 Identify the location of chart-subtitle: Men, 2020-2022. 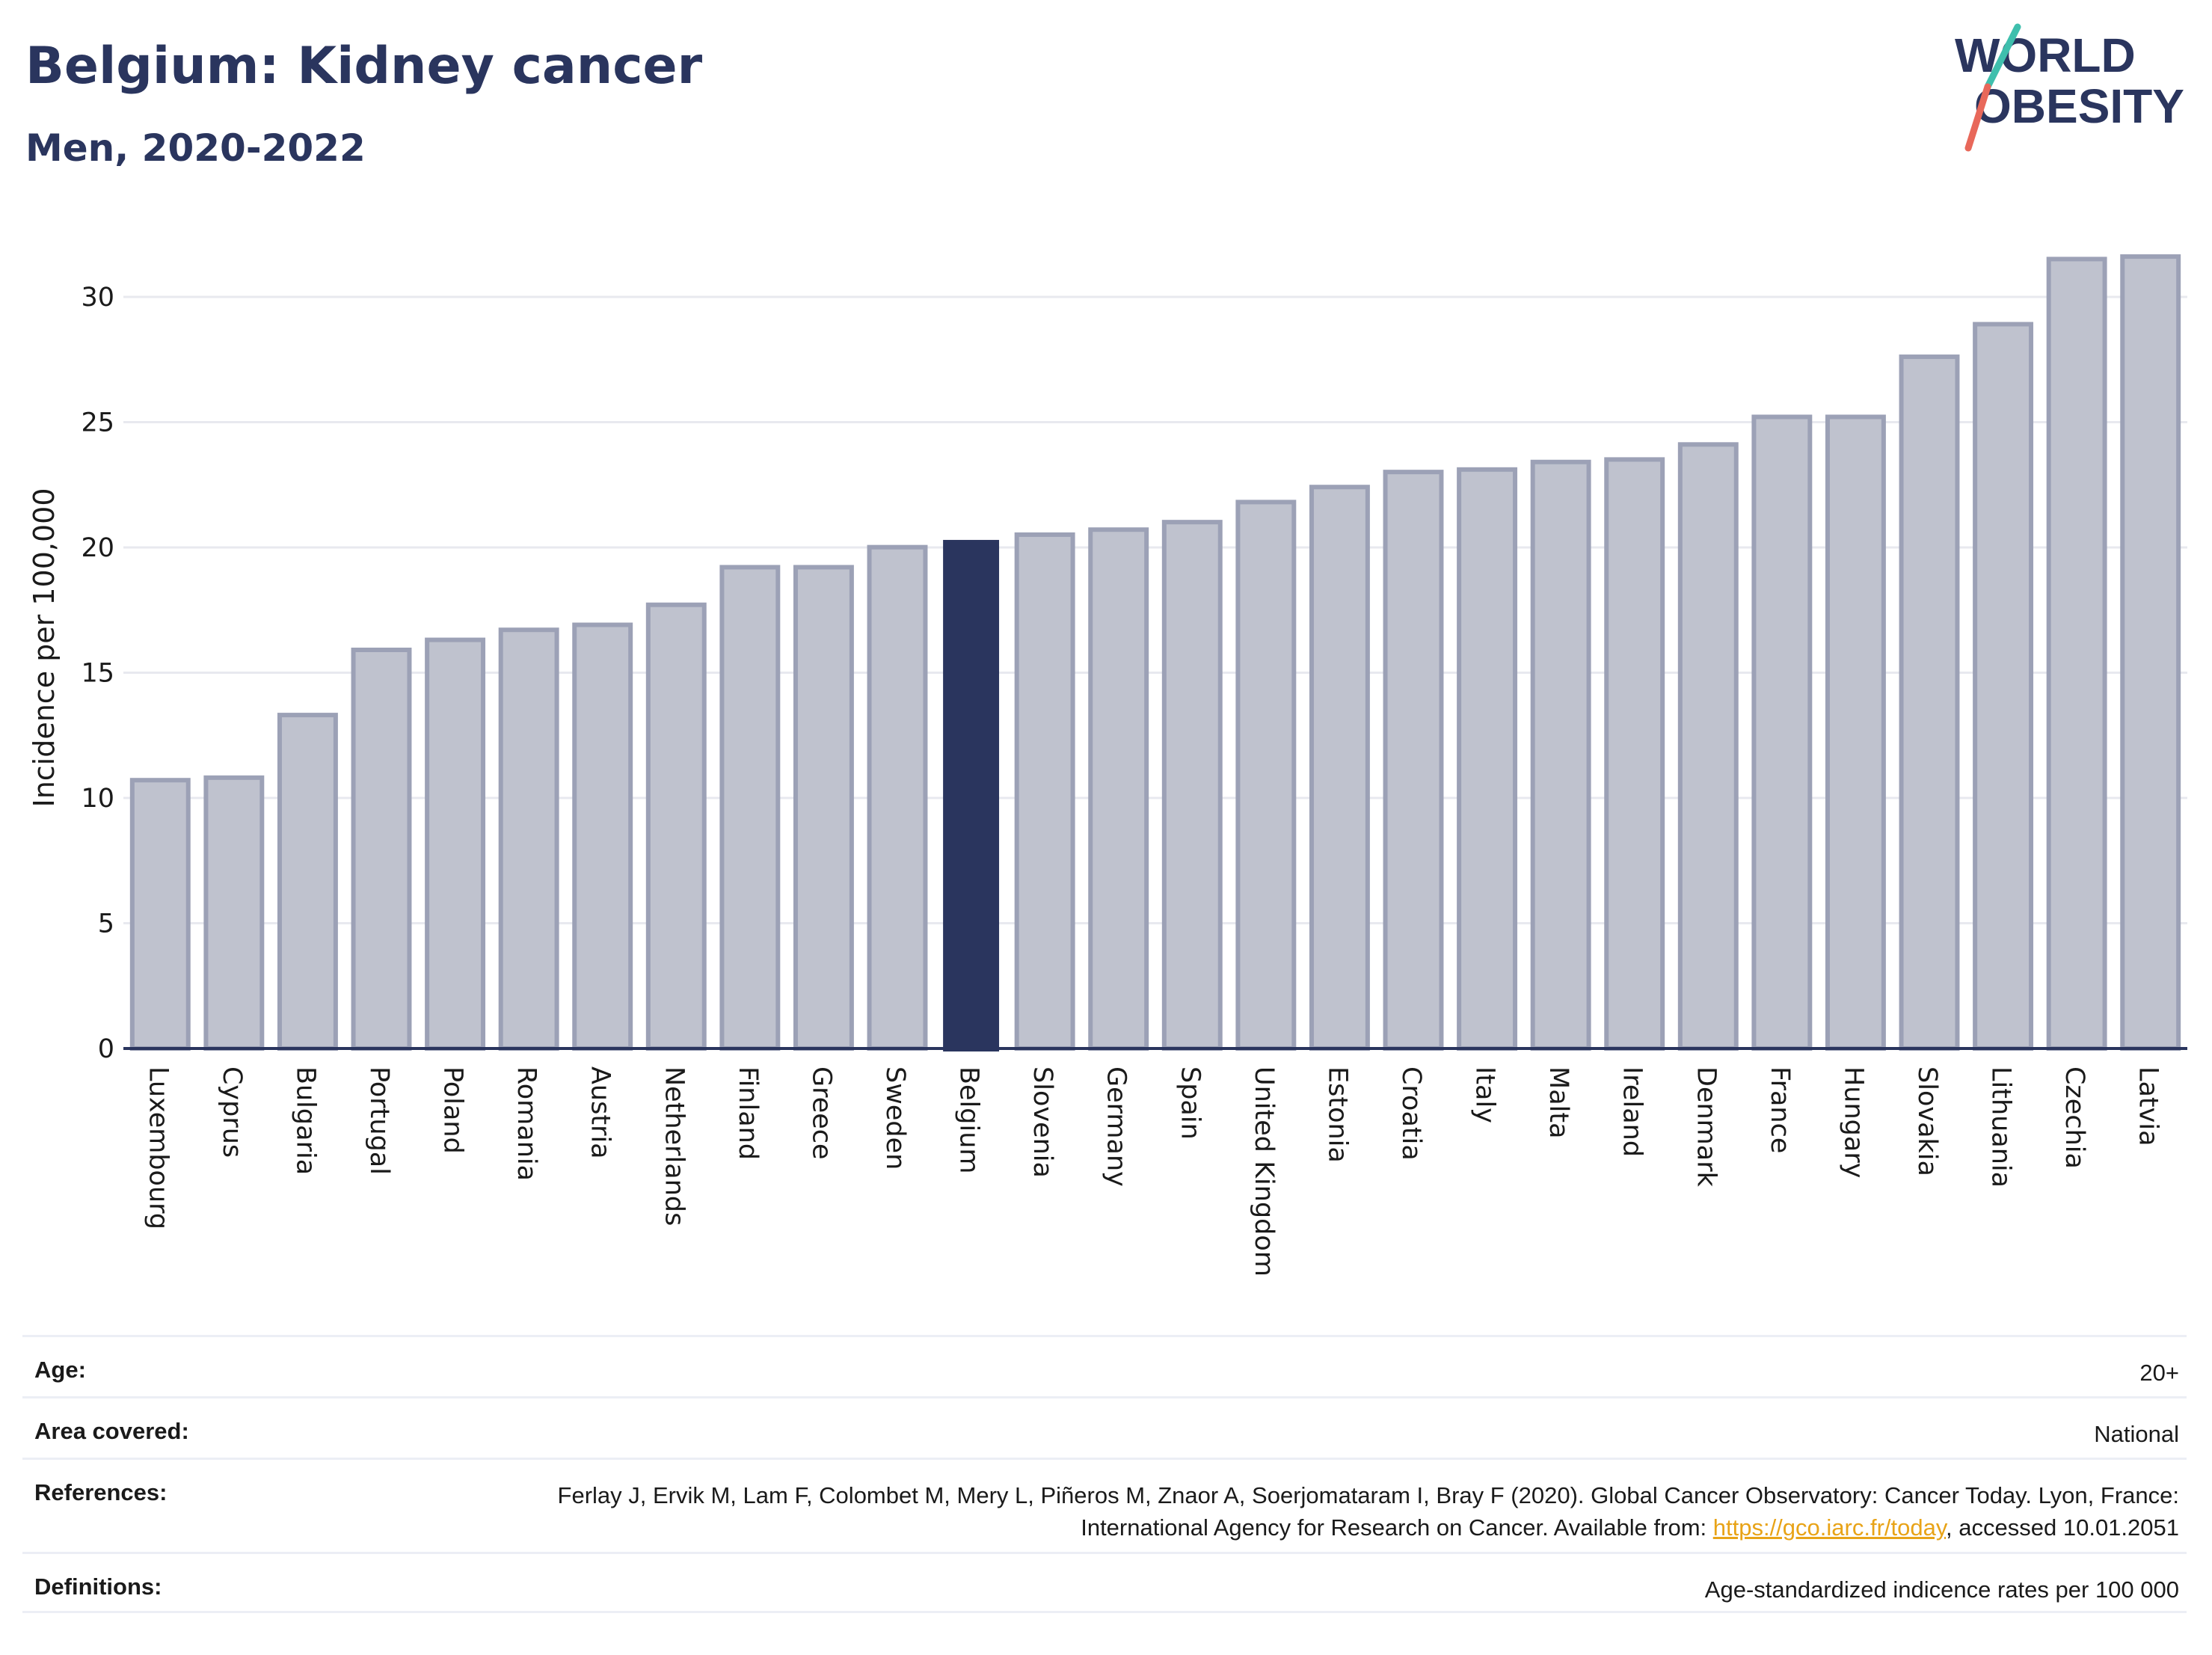
(195, 148).